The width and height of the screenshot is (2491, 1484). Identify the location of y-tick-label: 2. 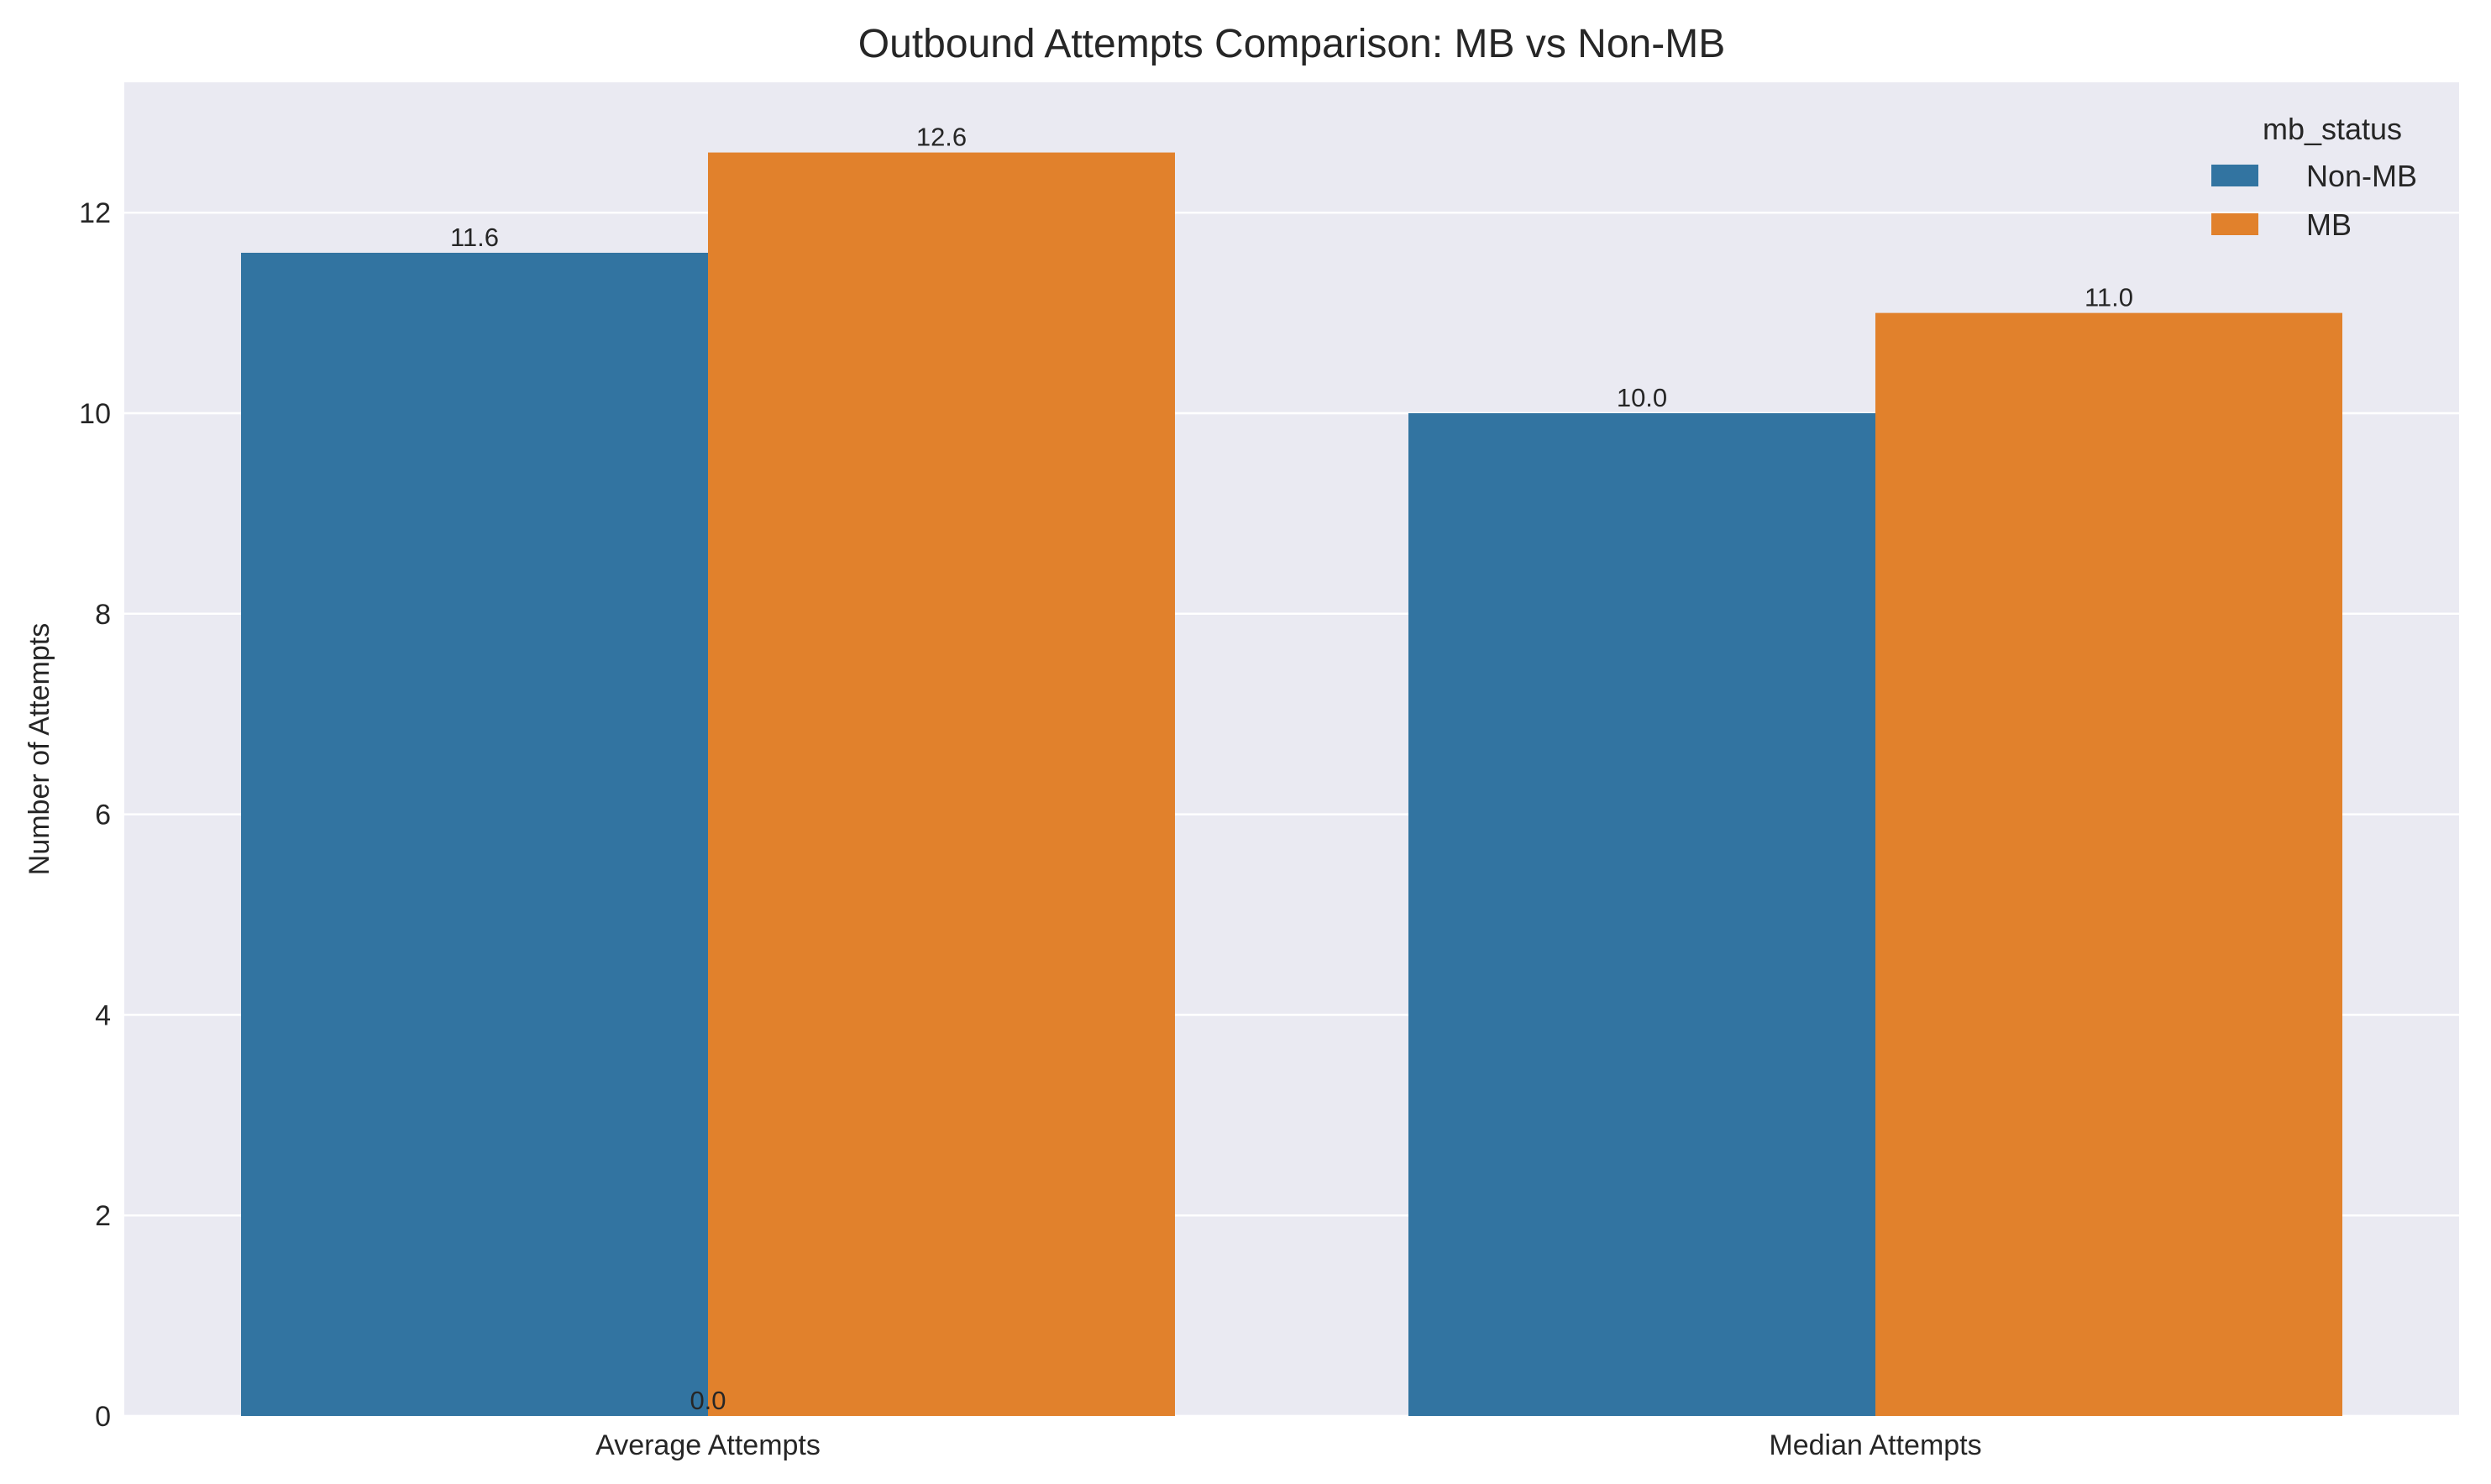
(103, 1216).